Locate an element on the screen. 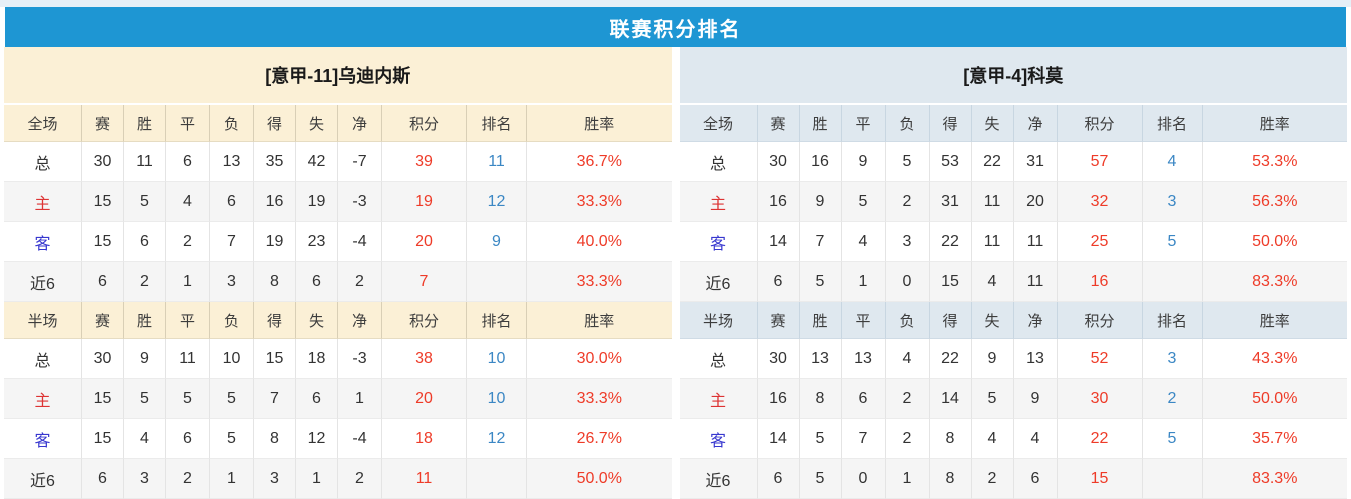 Image resolution: width=1351 pixels, height=499 pixels. points-cell: 25 is located at coordinates (1100, 242).